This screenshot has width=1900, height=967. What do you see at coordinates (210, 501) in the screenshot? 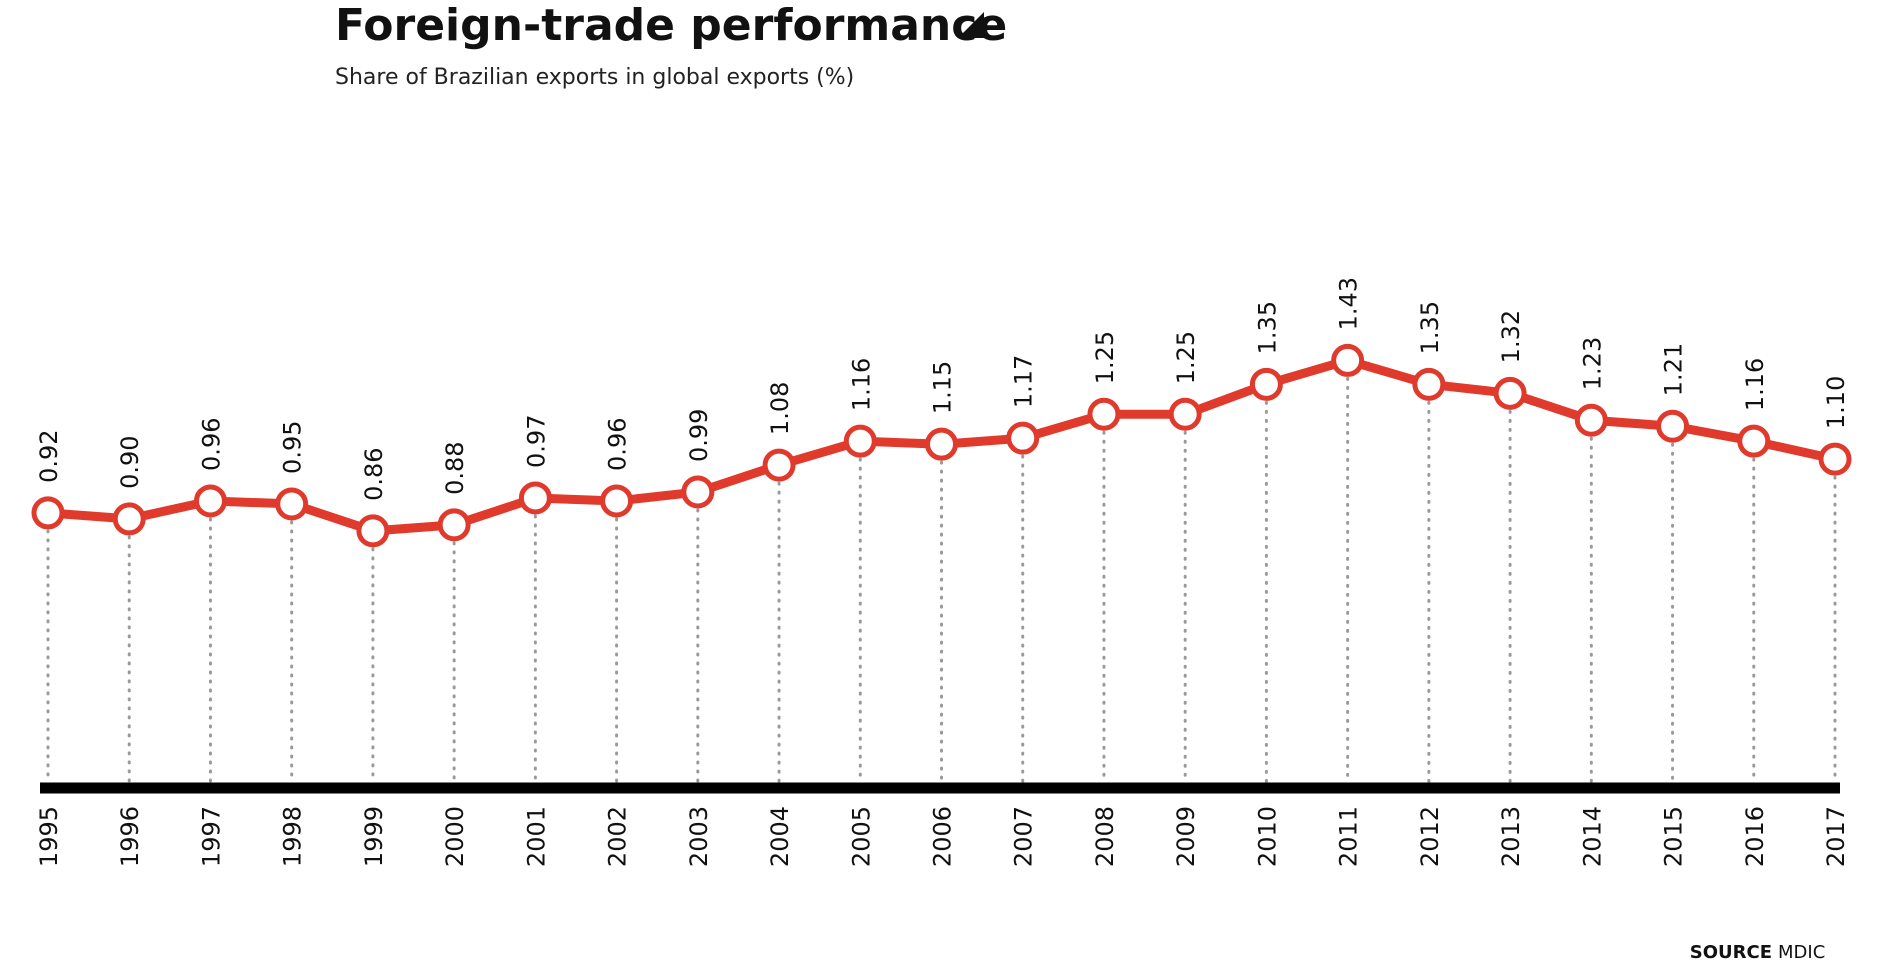
I see `data-point-1997` at bounding box center [210, 501].